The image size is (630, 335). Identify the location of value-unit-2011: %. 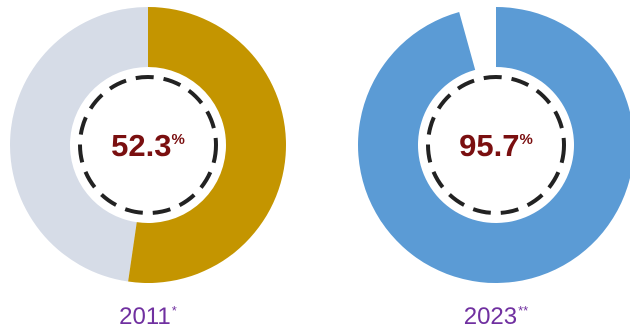
(178, 139).